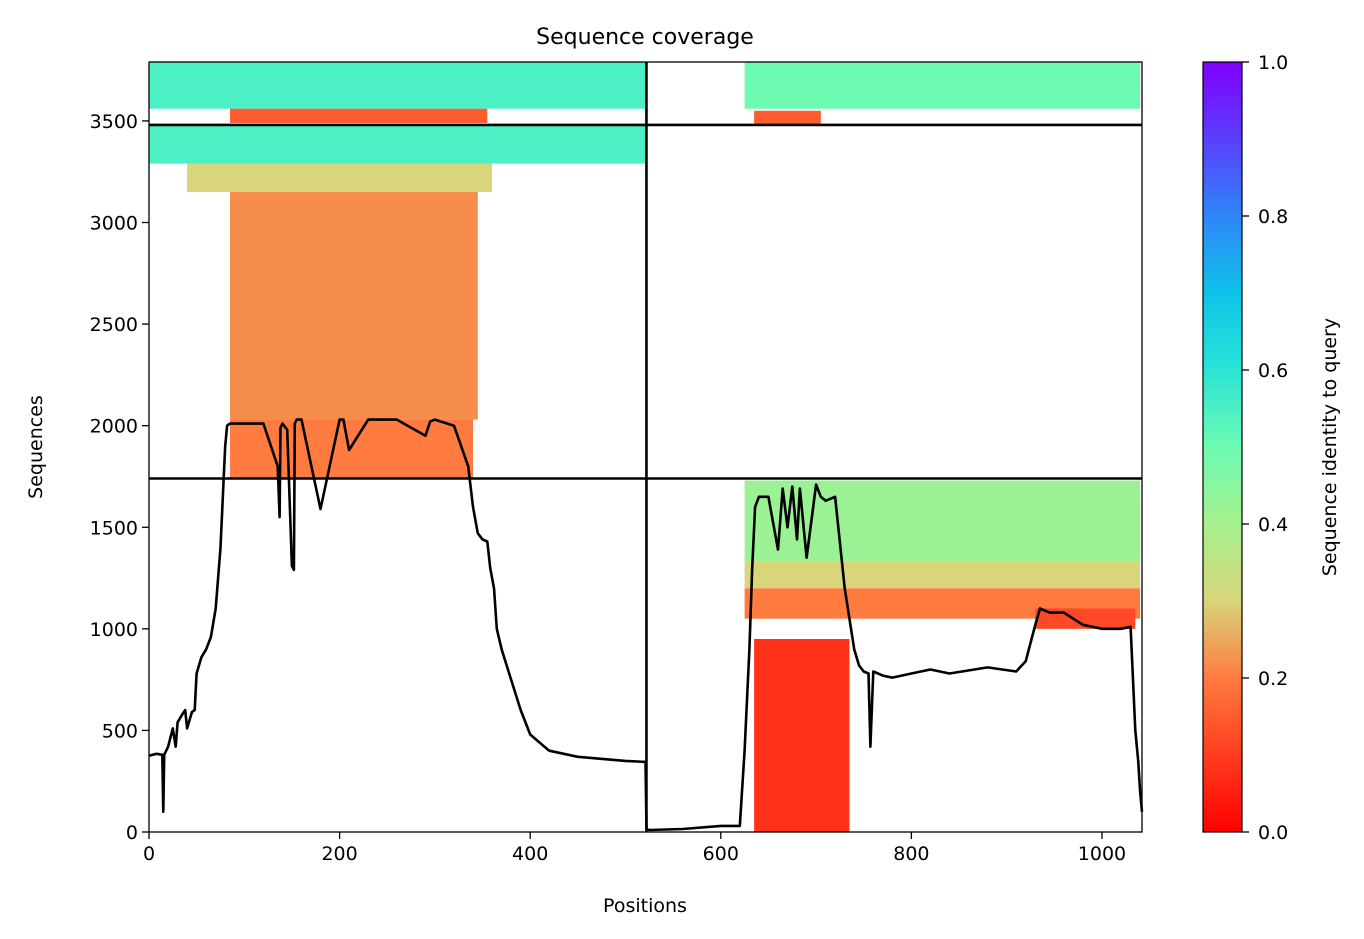 This screenshot has height=939, width=1364. Describe the element at coordinates (114, 122) in the screenshot. I see `y-tick-label: 3500` at that location.